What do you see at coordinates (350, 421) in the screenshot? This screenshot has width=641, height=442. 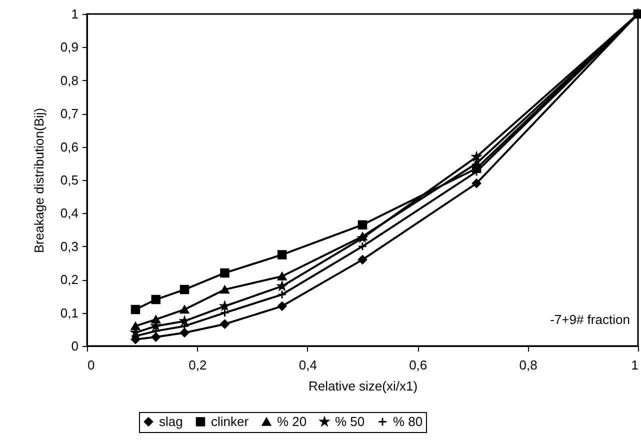 I see `legend-label: % 50` at bounding box center [350, 421].